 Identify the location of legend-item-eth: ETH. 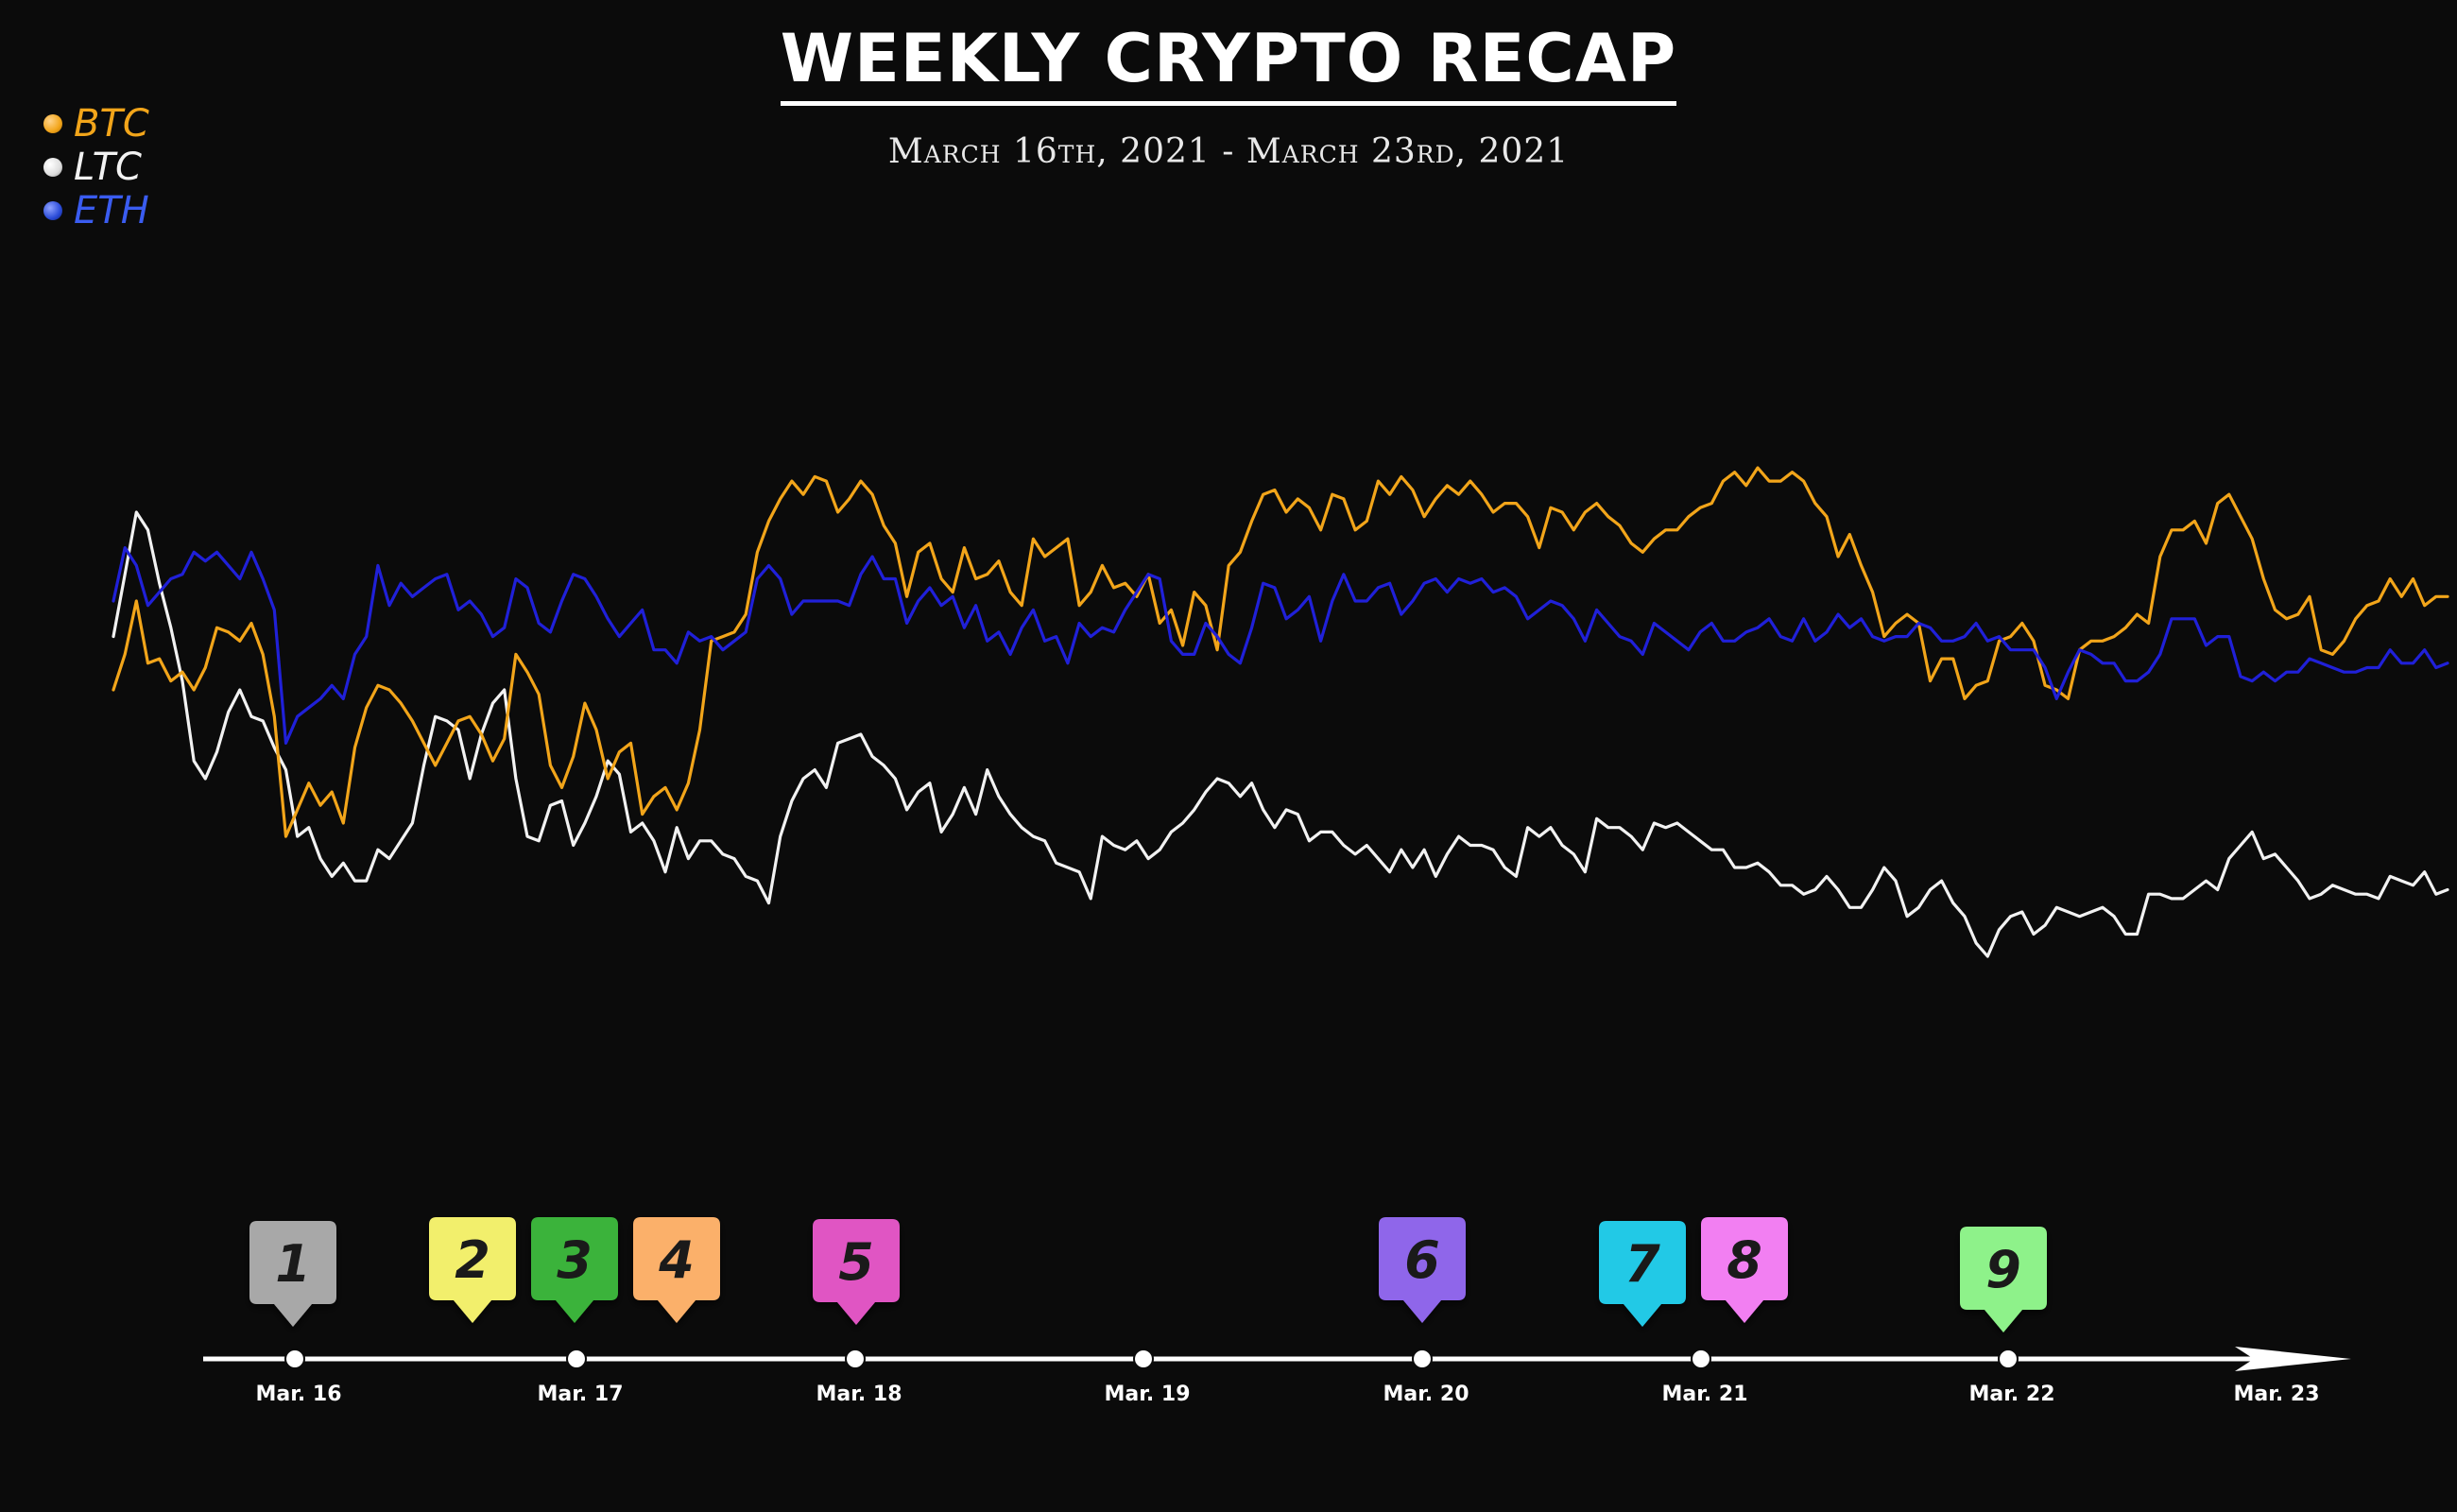
(96, 210).